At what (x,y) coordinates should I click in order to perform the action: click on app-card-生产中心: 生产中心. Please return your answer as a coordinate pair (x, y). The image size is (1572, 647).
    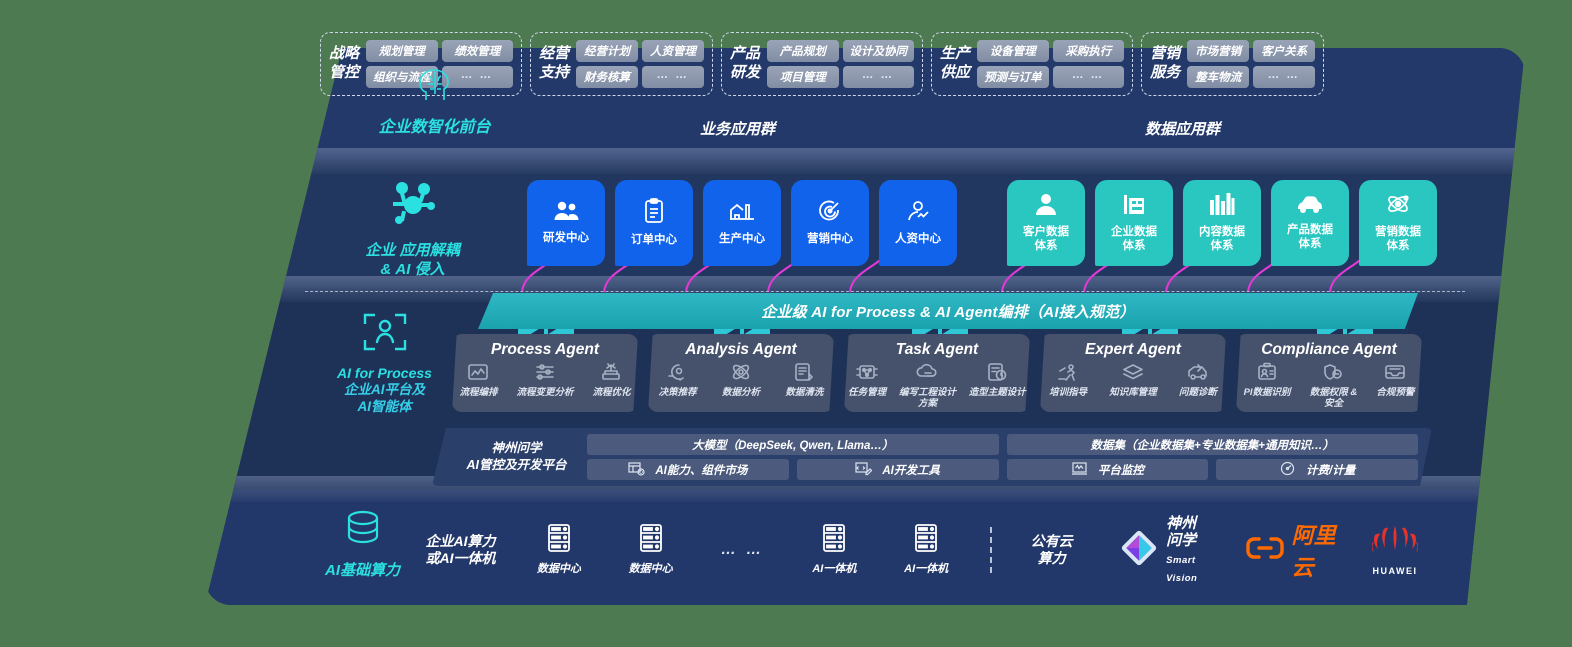
    Looking at the image, I should click on (742, 223).